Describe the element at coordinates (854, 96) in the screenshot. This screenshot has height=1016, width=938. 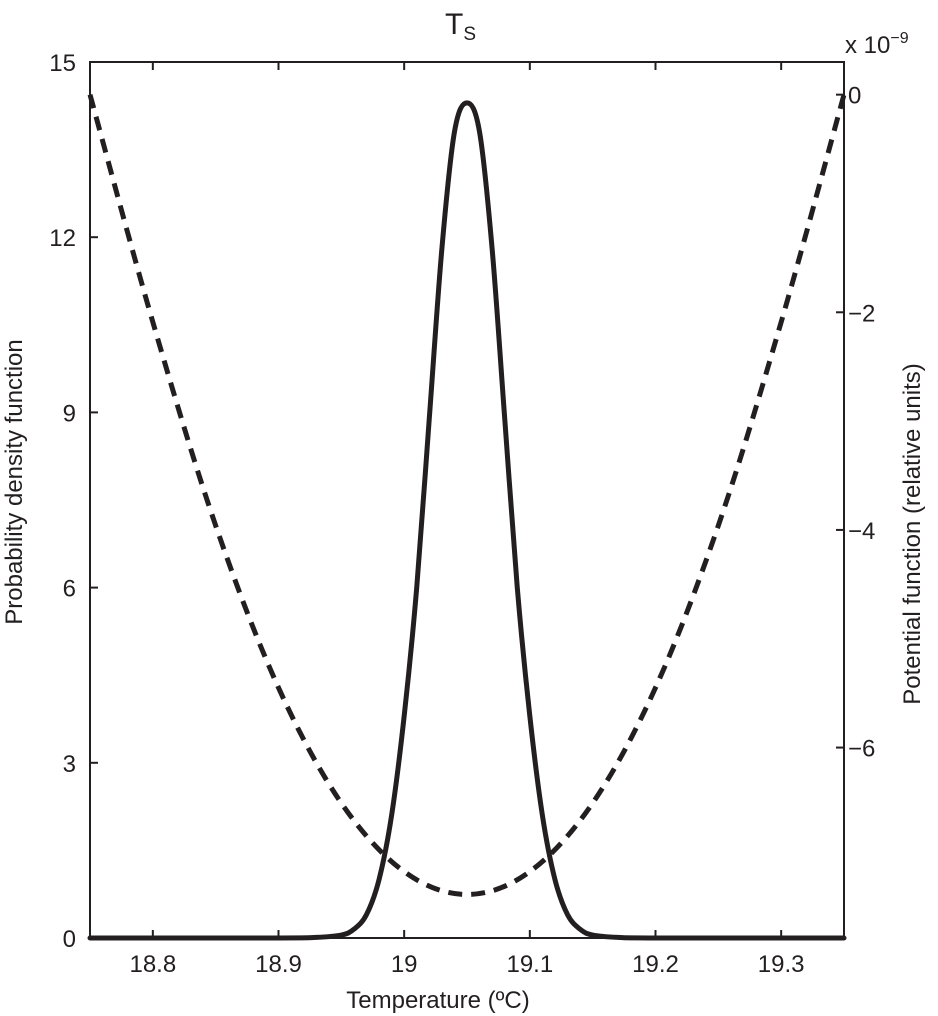
I see `y-right-tick-label: 0` at that location.